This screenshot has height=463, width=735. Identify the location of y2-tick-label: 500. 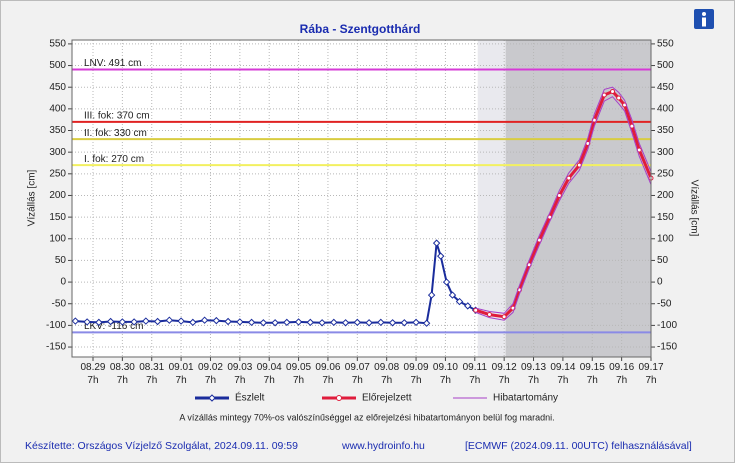
(665, 65).